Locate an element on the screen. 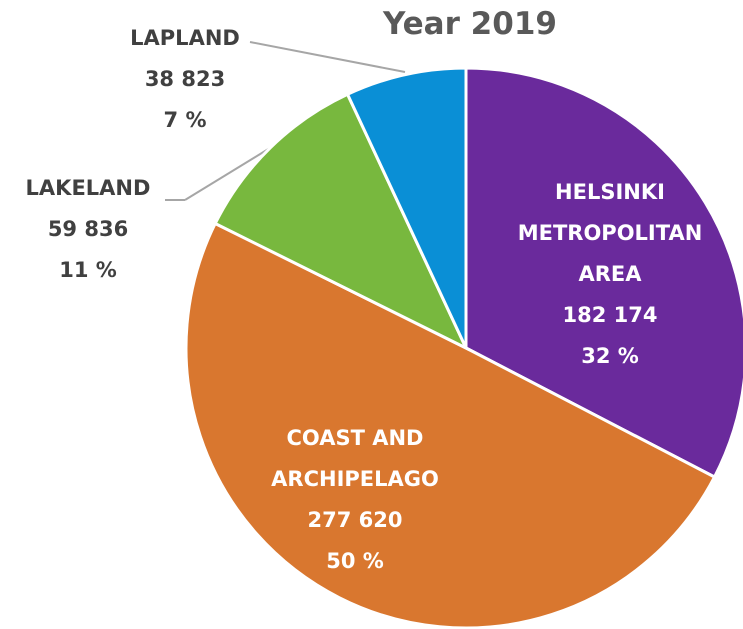 The width and height of the screenshot is (743, 629). category-label: LAPLAND is located at coordinates (185, 38).